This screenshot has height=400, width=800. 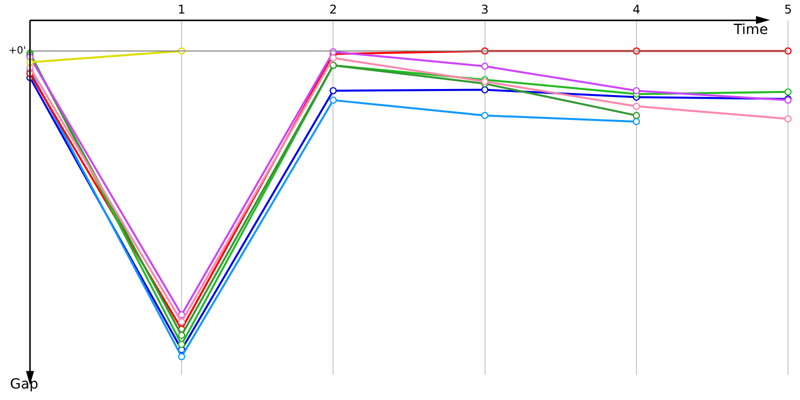 What do you see at coordinates (182, 9) in the screenshot?
I see `x-tick-label: 1` at bounding box center [182, 9].